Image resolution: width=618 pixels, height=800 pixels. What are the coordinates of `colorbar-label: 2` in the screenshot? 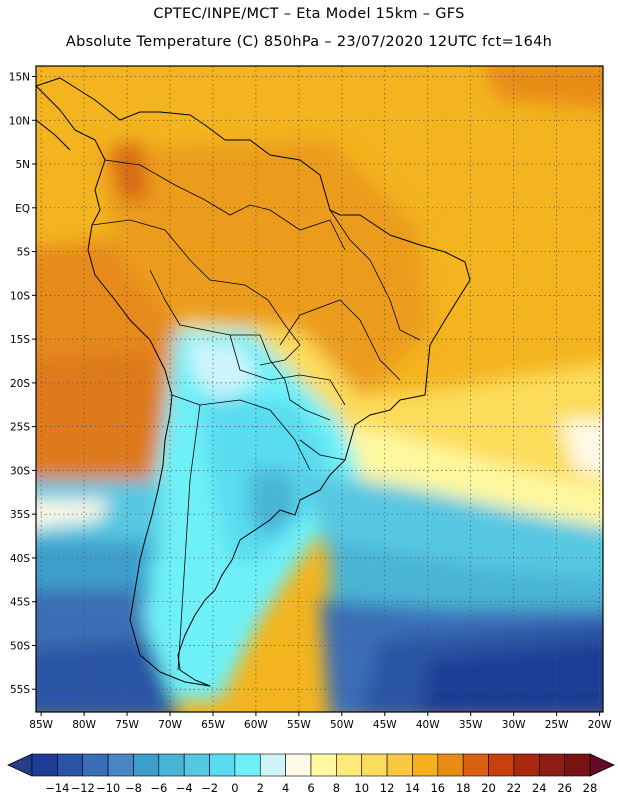 It's located at (260, 788).